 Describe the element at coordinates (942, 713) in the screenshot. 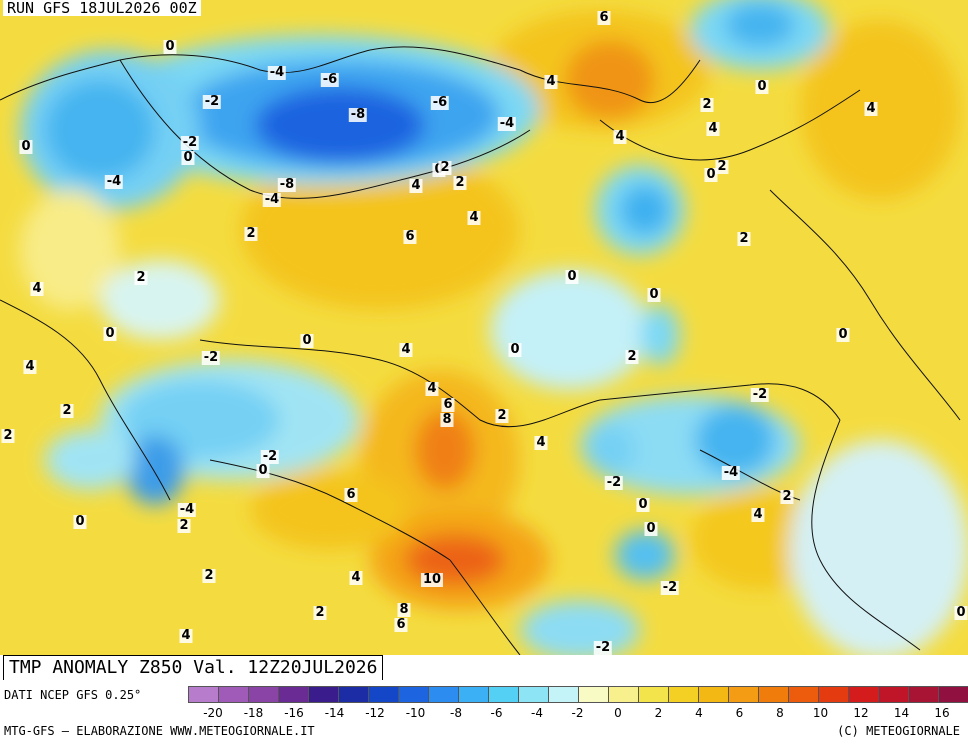

I see `legend-tick-label: 16` at that location.